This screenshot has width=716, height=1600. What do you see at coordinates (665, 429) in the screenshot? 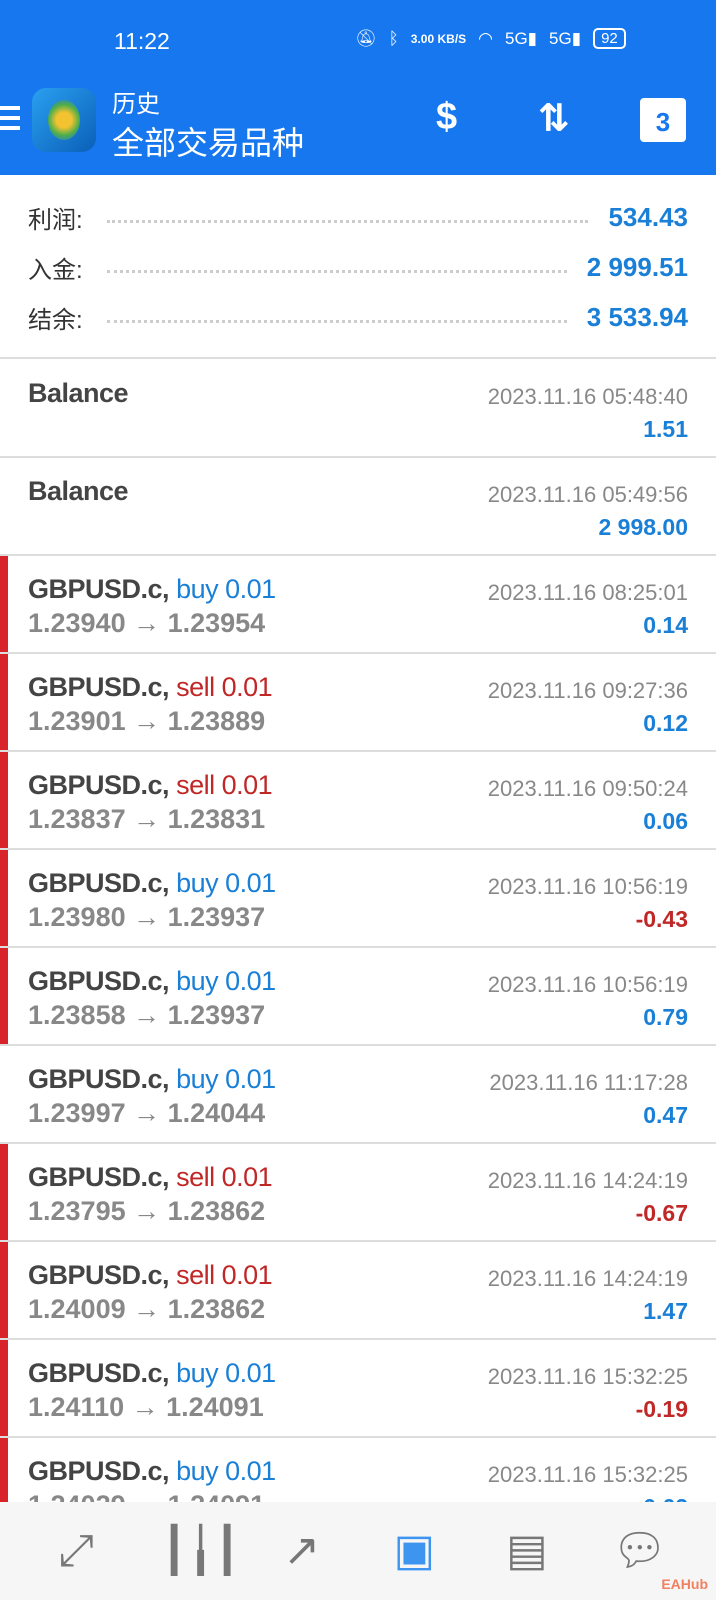
I see `row-amount: 1.51` at bounding box center [665, 429].